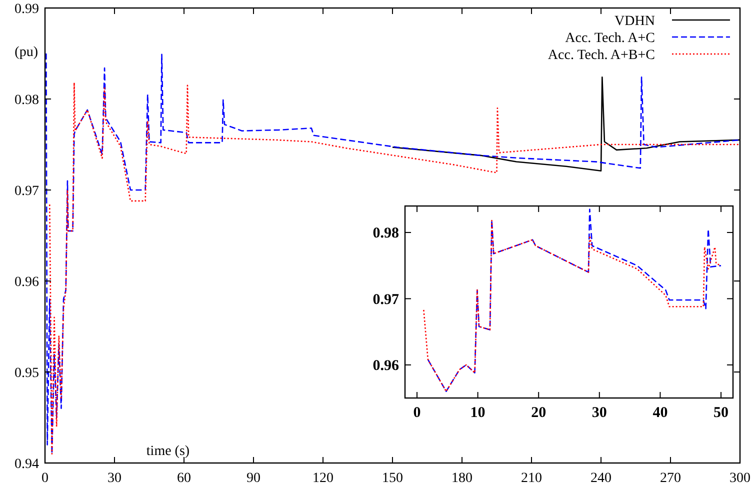 The width and height of the screenshot is (754, 498). Describe the element at coordinates (253, 478) in the screenshot. I see `x-tick-label: 90` at that location.